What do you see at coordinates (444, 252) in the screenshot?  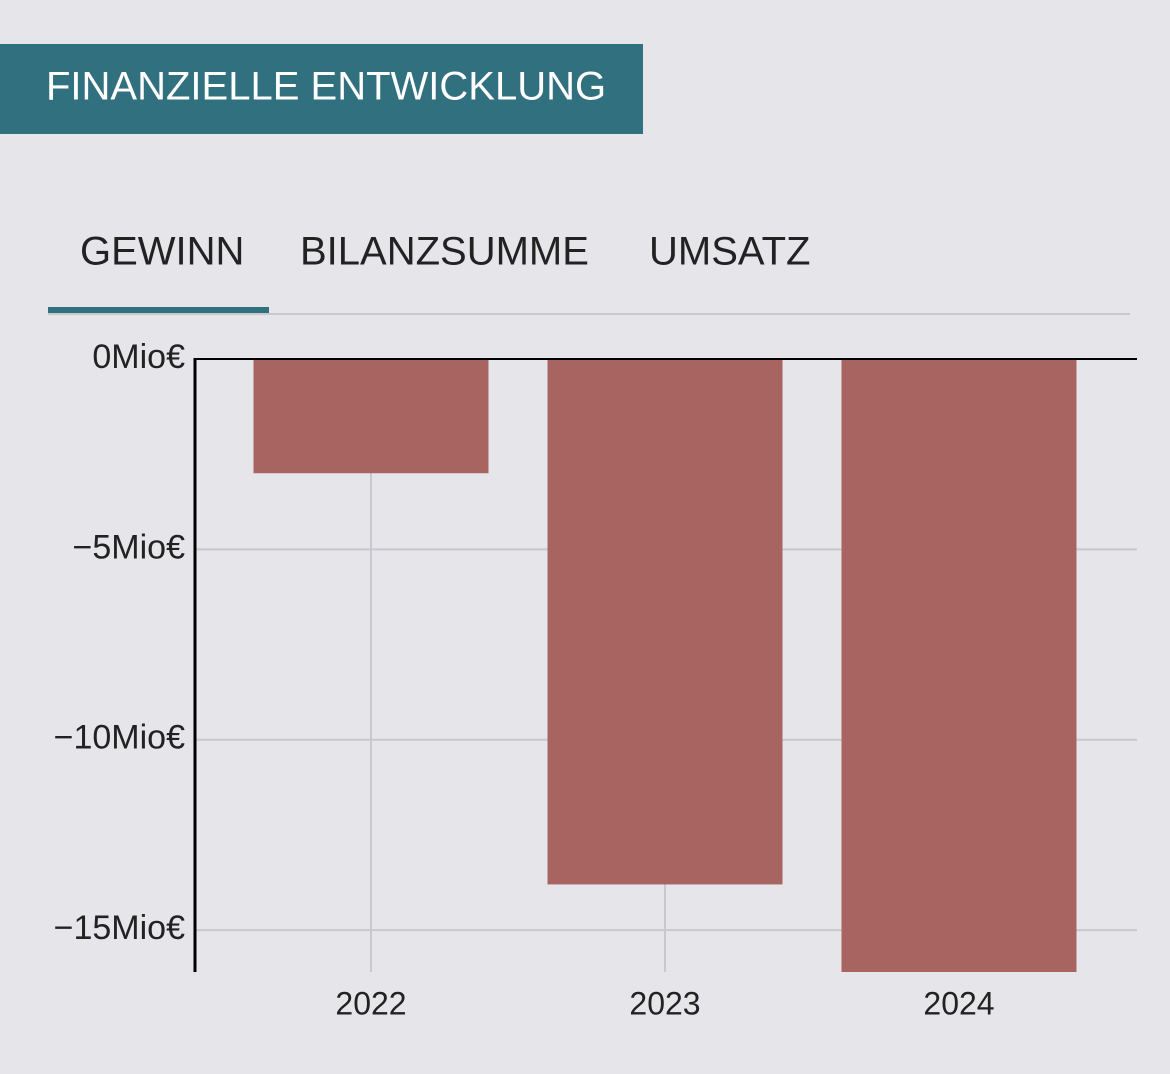 I see `tab: BILANZSUMME` at bounding box center [444, 252].